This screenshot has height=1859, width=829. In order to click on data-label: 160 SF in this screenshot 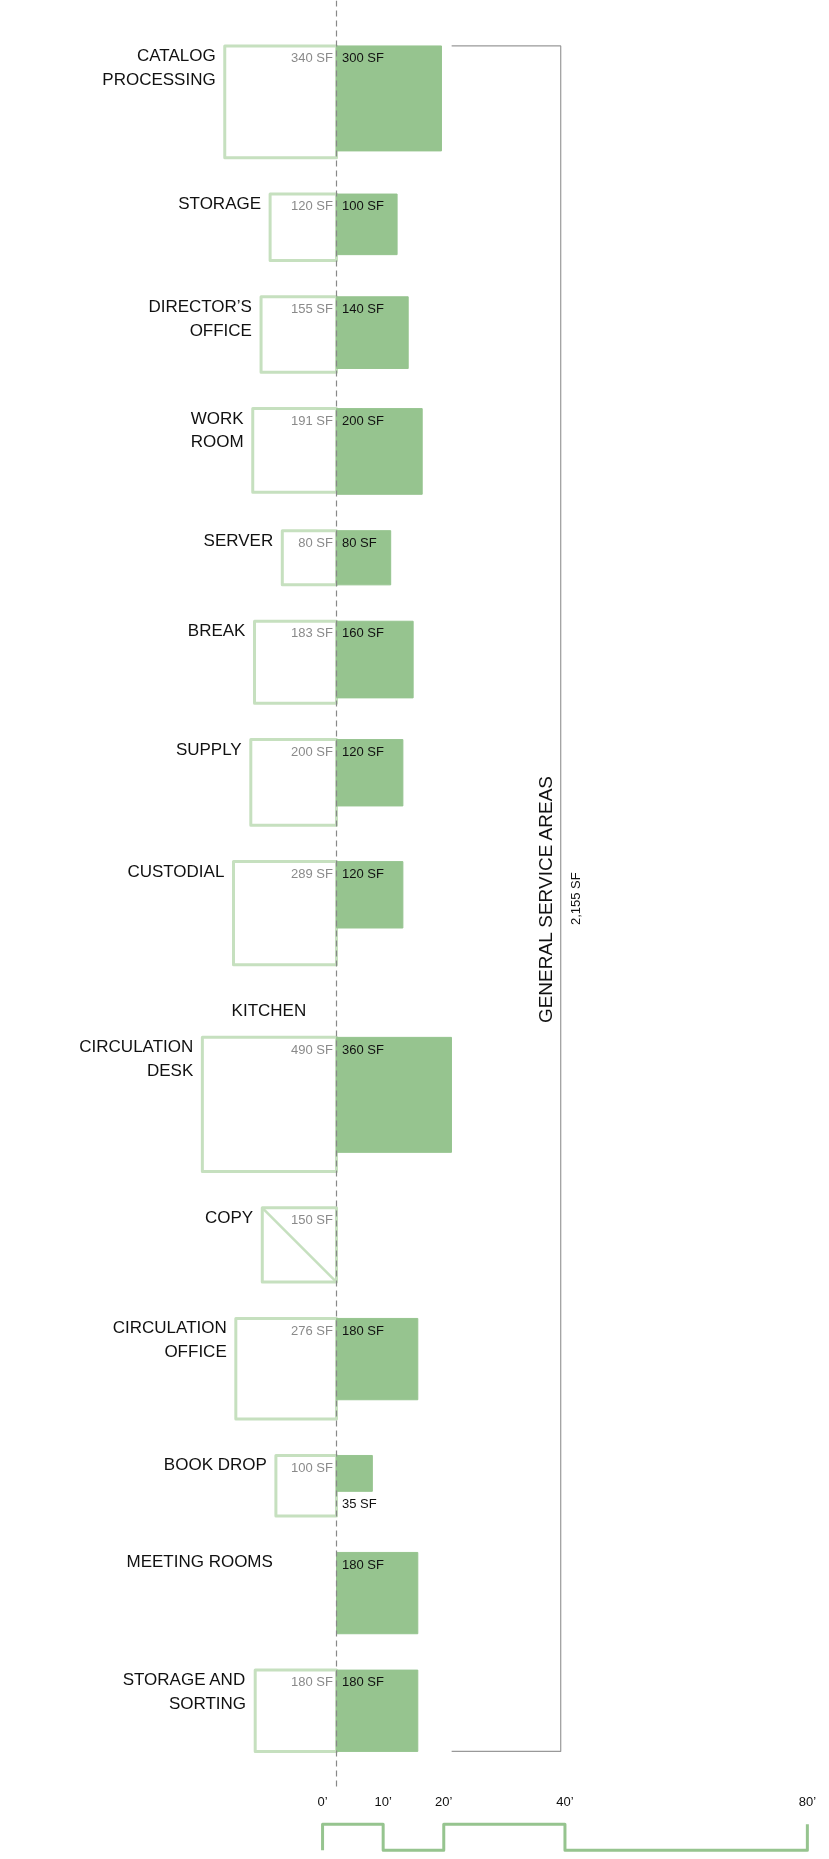, I will do `click(362, 633)`.